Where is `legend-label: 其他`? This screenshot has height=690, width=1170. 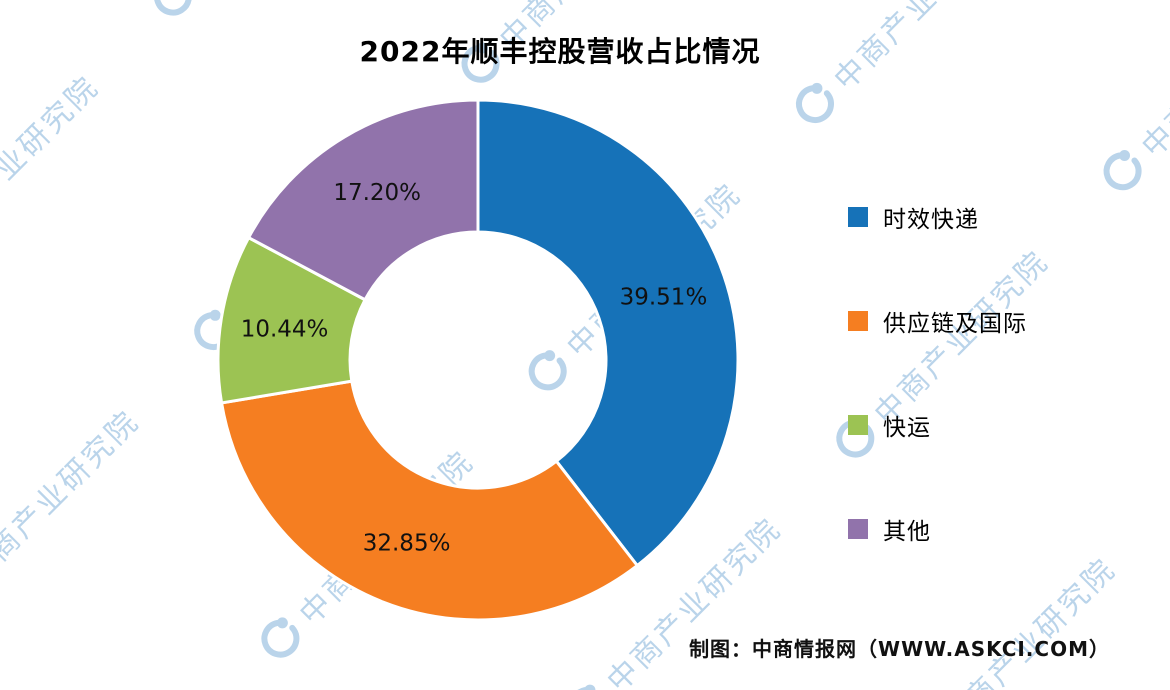
legend-label: 其他 is located at coordinates (907, 532).